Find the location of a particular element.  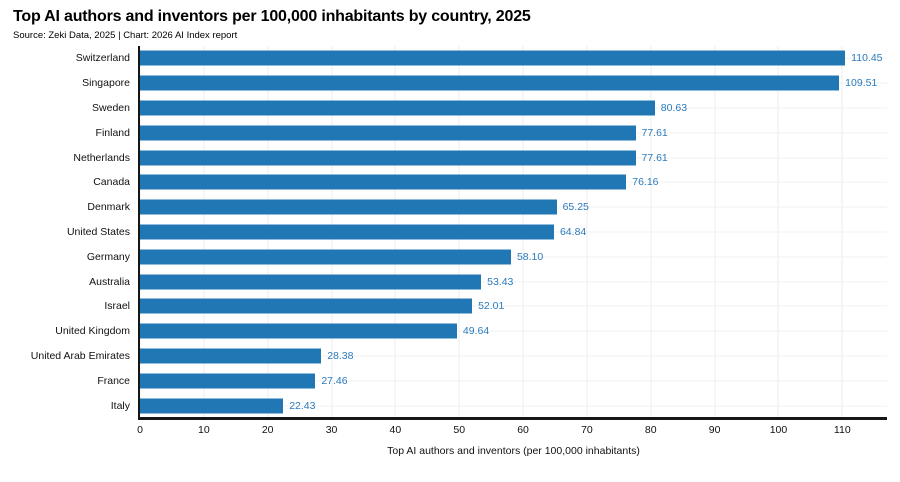

bar-value-label: 49.64 is located at coordinates (476, 331).